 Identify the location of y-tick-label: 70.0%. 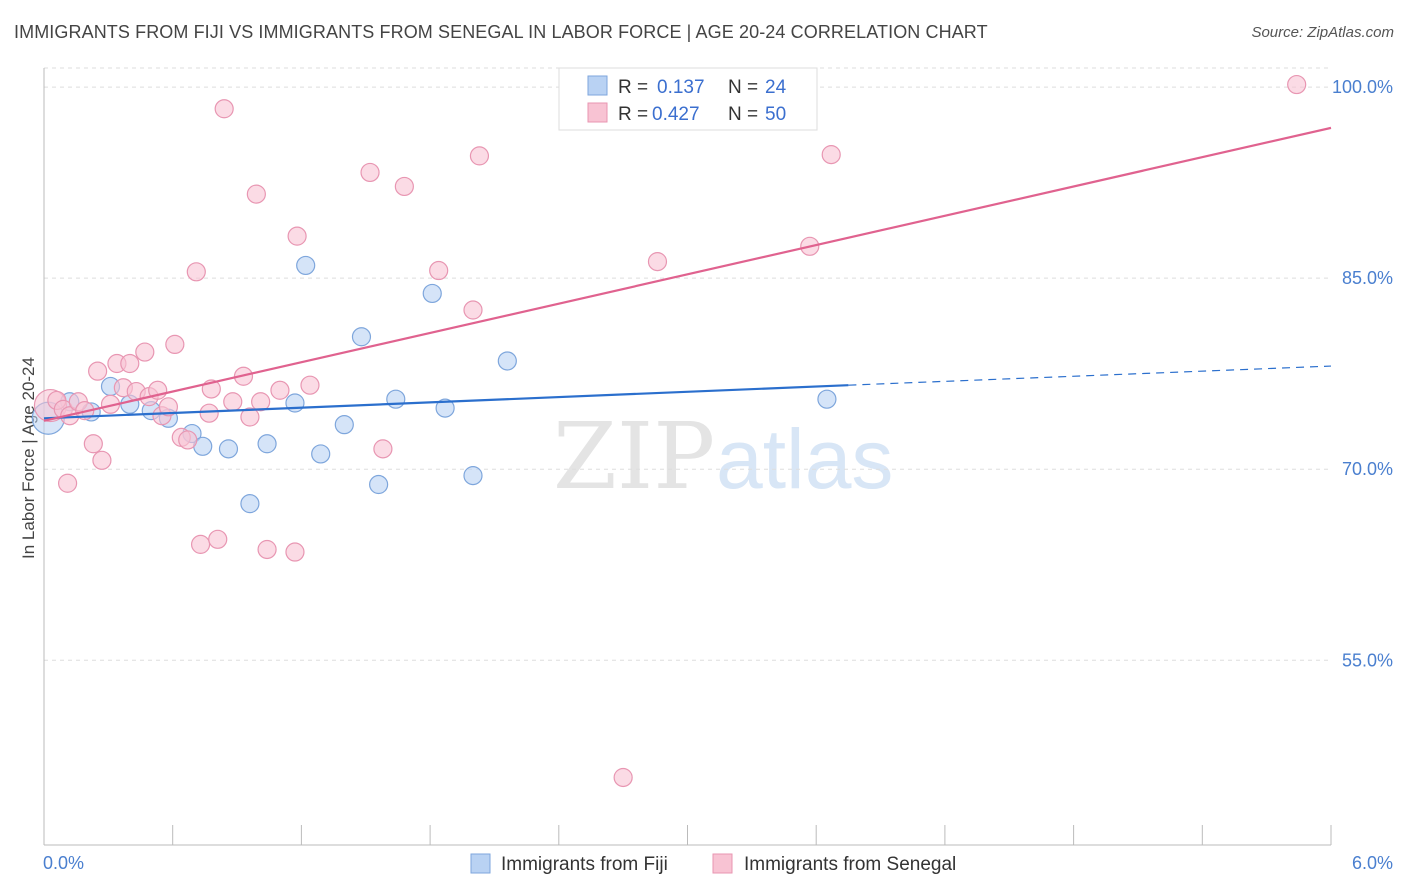
(1367, 469).